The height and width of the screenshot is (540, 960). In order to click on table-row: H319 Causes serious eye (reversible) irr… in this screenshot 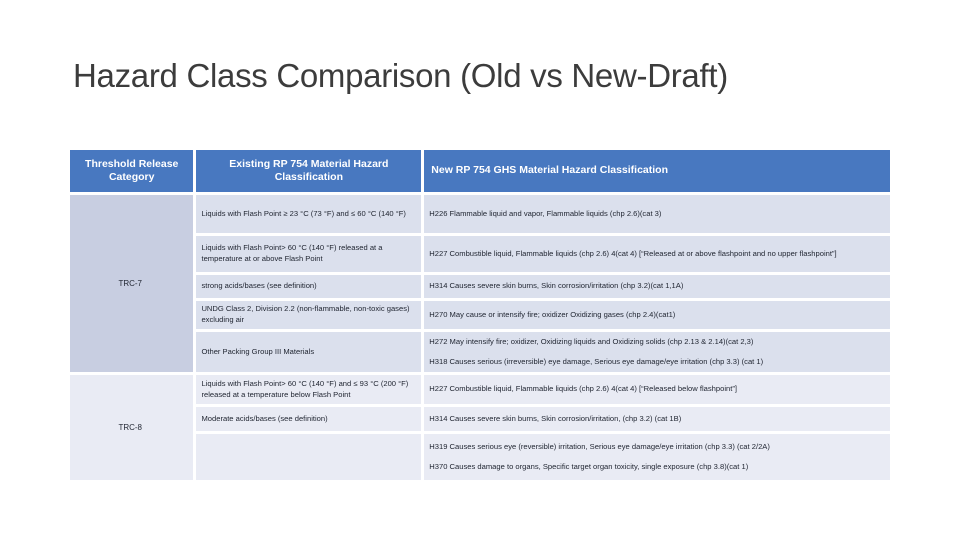, I will do `click(480, 457)`.